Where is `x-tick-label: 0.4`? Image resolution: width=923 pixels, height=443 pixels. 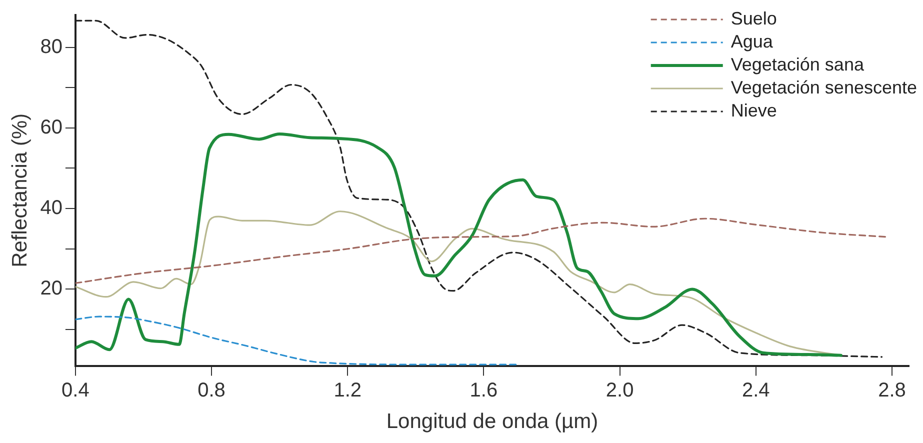
x-tick-label: 0.4 is located at coordinates (76, 390).